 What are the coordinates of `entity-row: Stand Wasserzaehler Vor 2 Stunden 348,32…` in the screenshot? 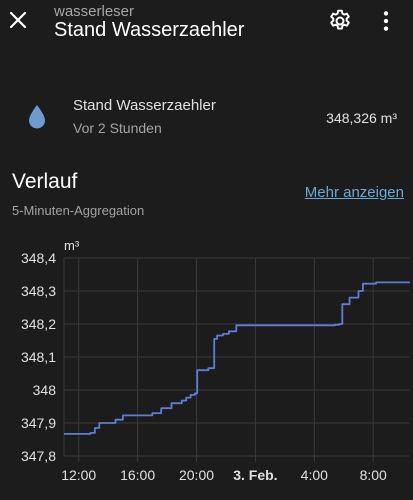 It's located at (206, 118).